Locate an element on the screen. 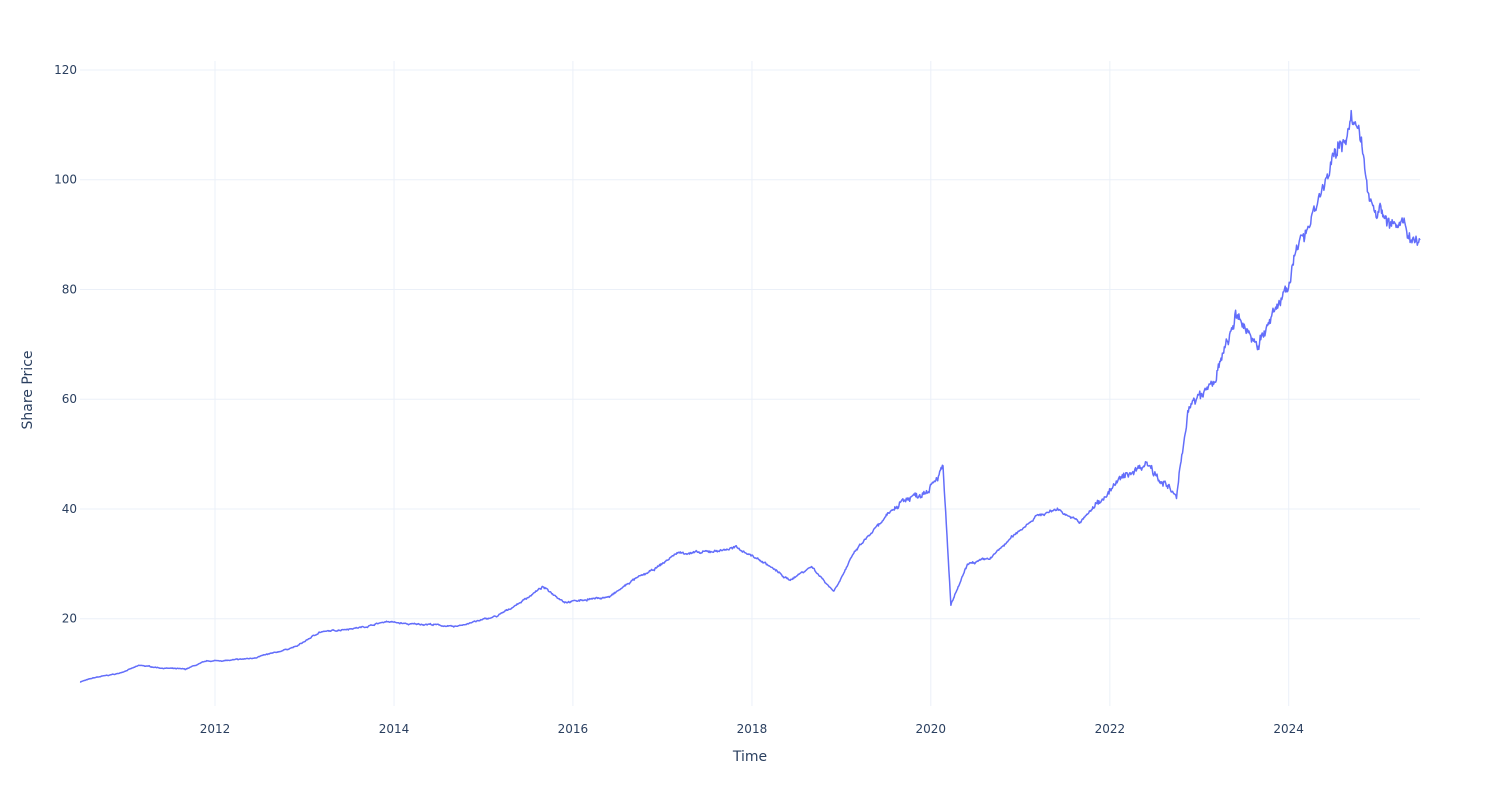  x-tick-label: 2012 is located at coordinates (215, 729).